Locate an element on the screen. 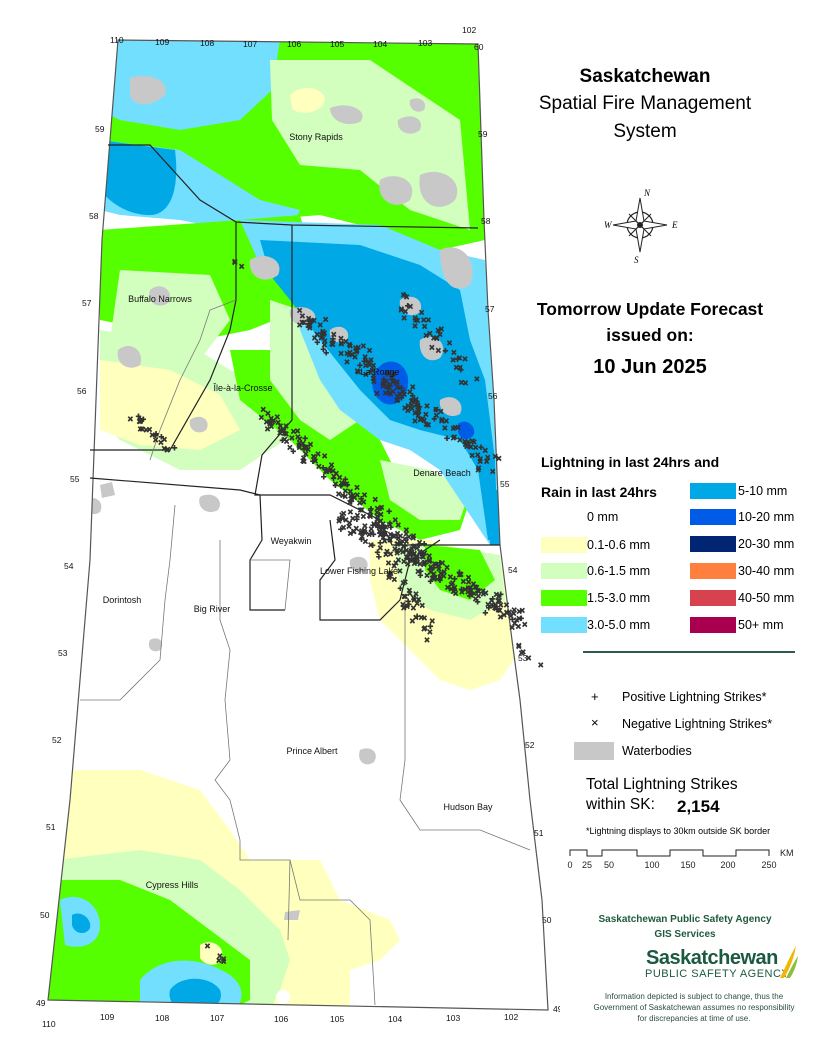 Image resolution: width=816 pixels, height=1056 pixels. wheat-logo-icon is located at coordinates (789, 962).